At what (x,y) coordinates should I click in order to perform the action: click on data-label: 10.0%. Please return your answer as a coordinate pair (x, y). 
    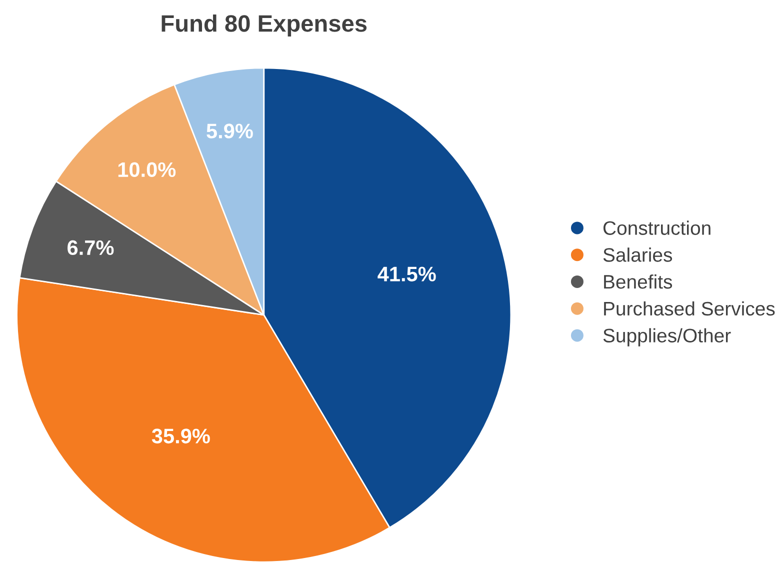
    Looking at the image, I should click on (147, 170).